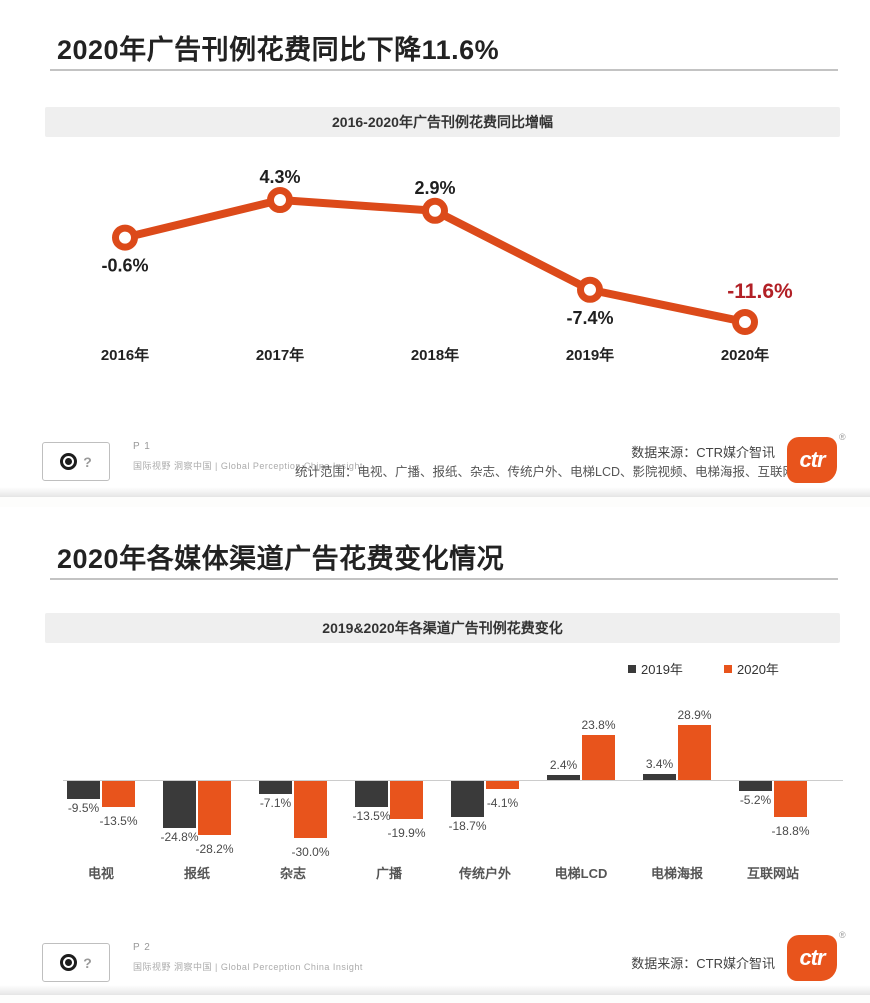 The width and height of the screenshot is (870, 1003). What do you see at coordinates (563, 777) in the screenshot?
I see `bar-2019年-电梯LCD` at bounding box center [563, 777].